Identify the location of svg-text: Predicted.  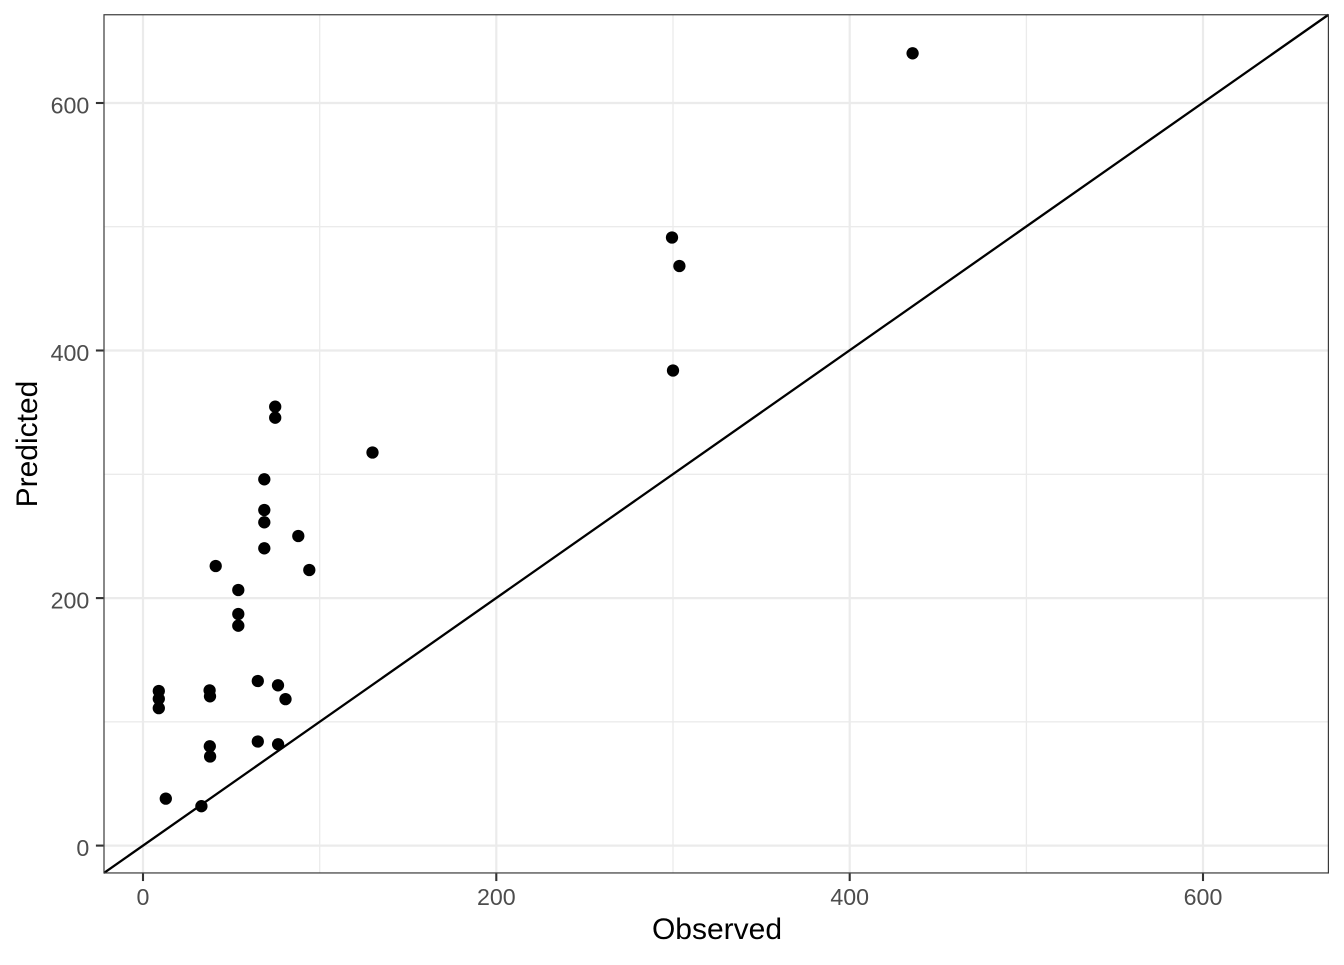
(27, 444).